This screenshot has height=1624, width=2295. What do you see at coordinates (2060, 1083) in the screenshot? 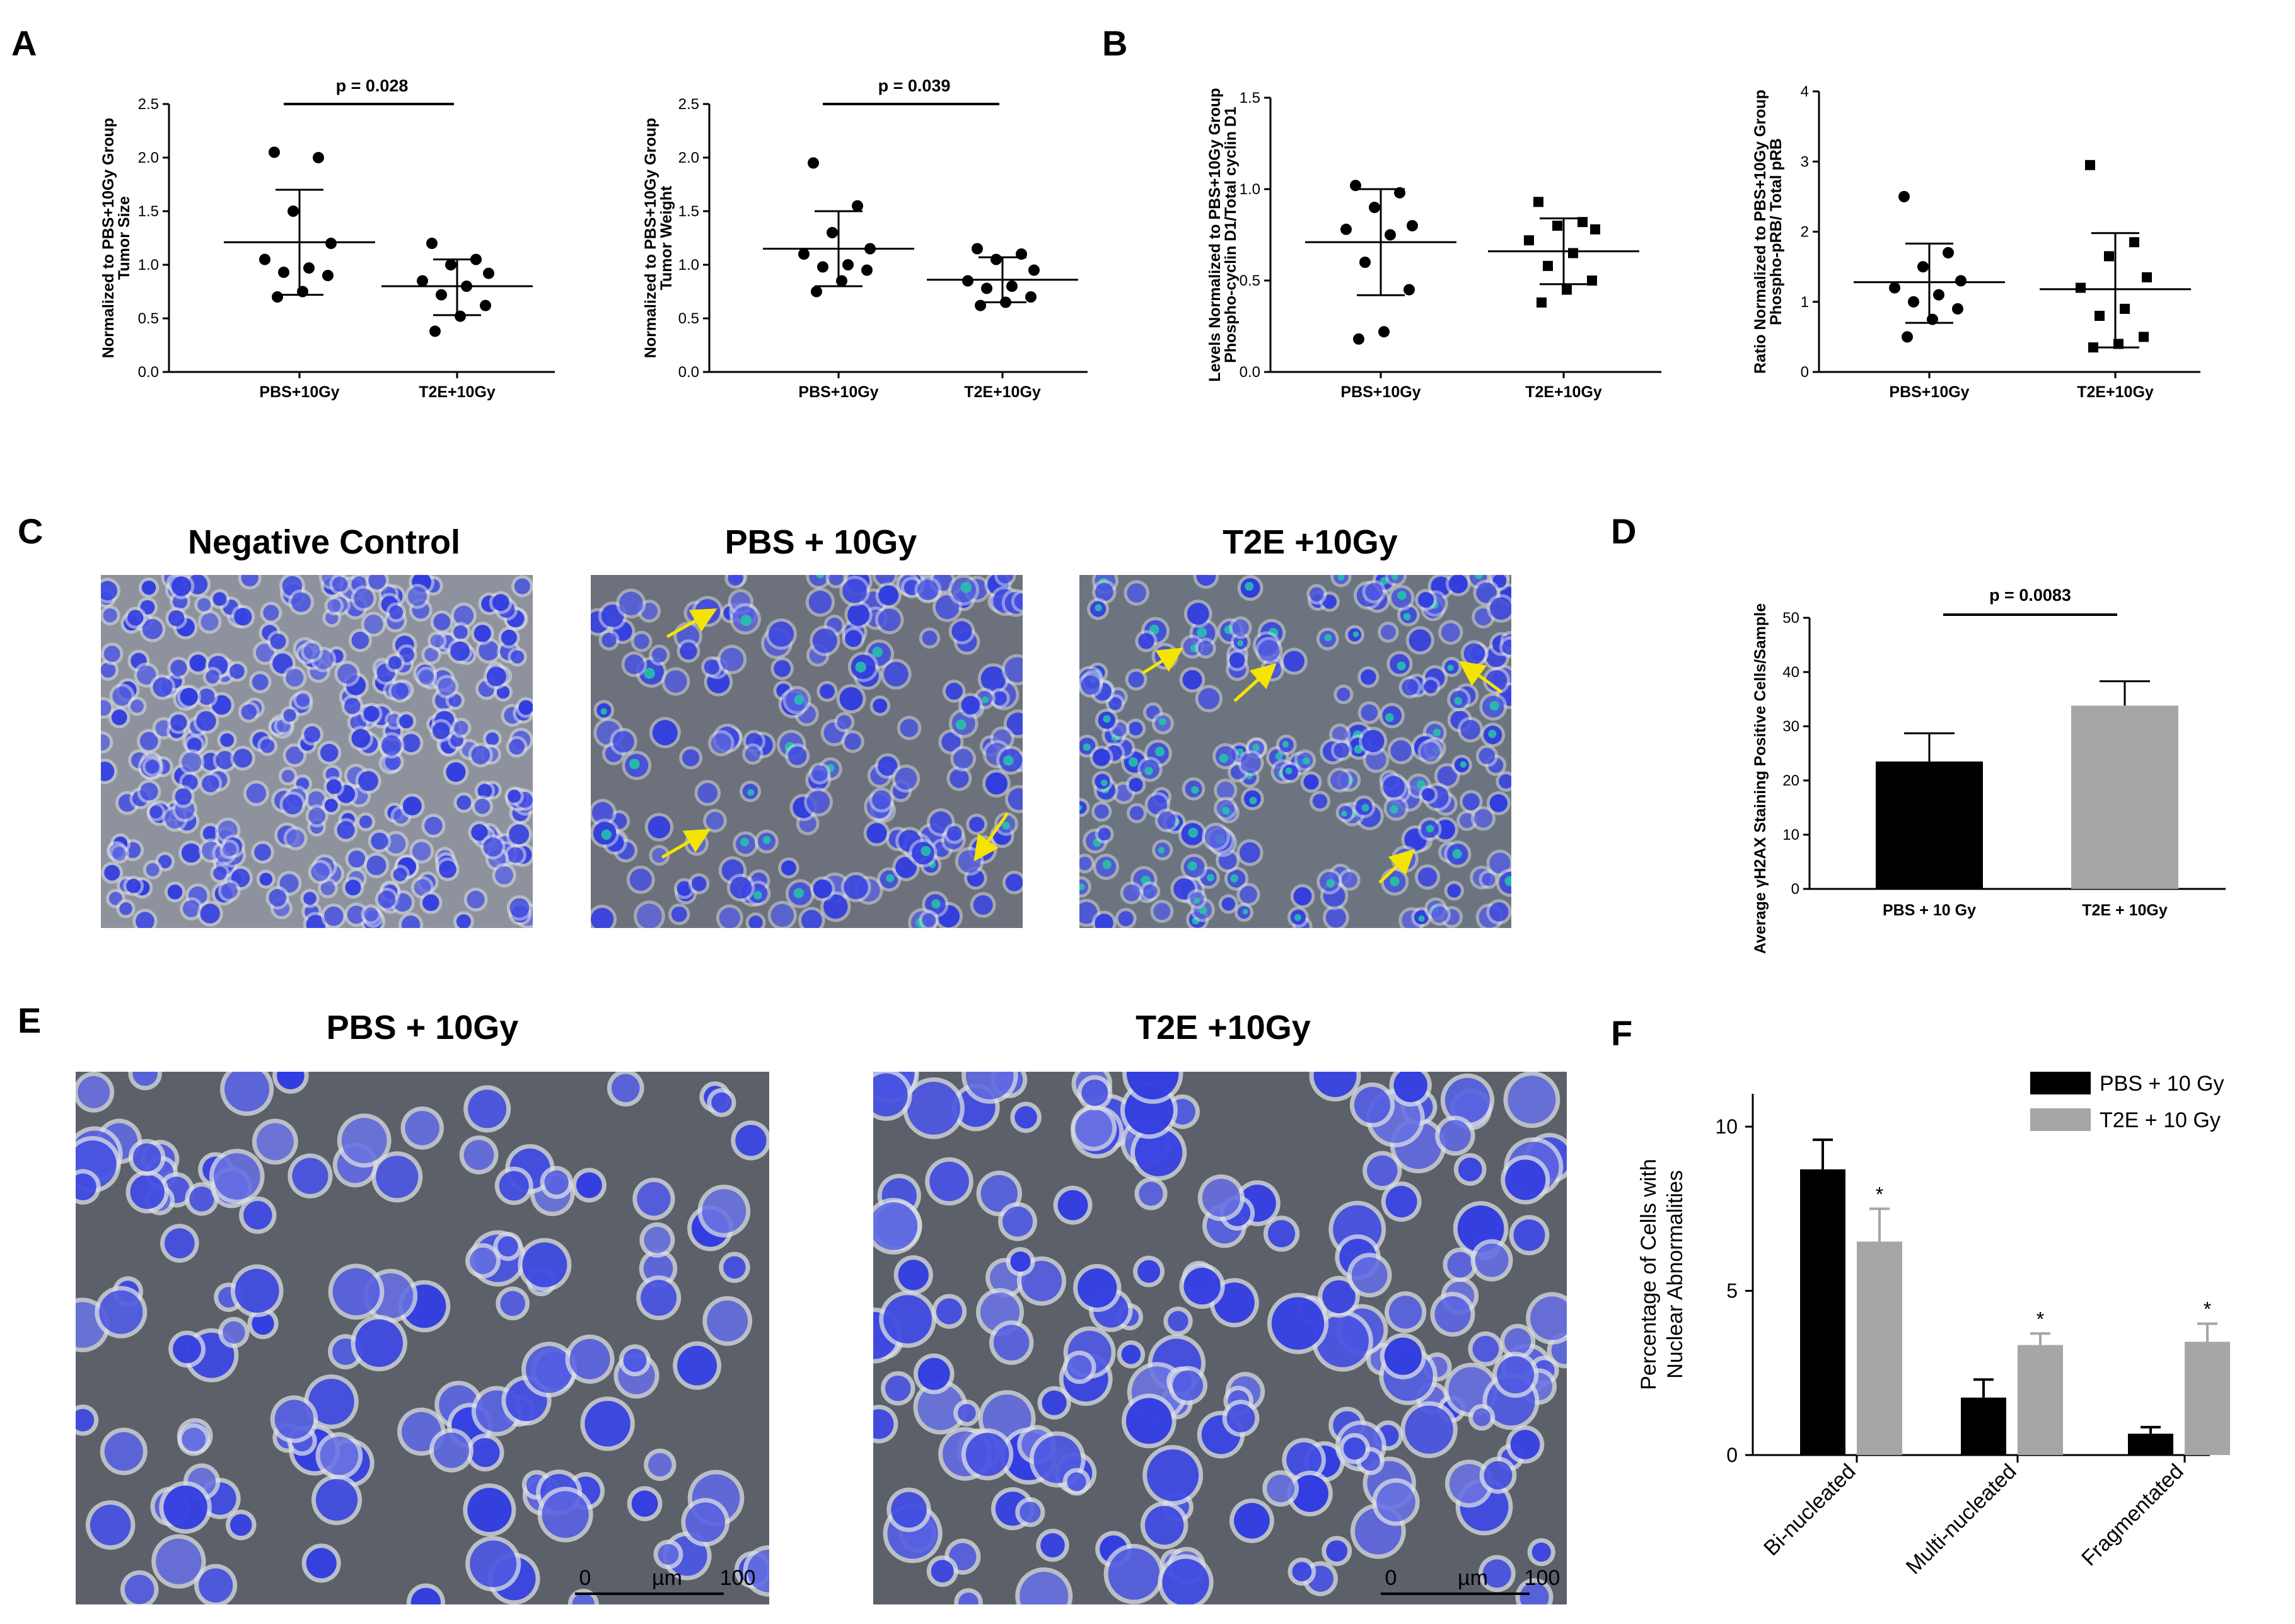
I see `legend-swatch` at bounding box center [2060, 1083].